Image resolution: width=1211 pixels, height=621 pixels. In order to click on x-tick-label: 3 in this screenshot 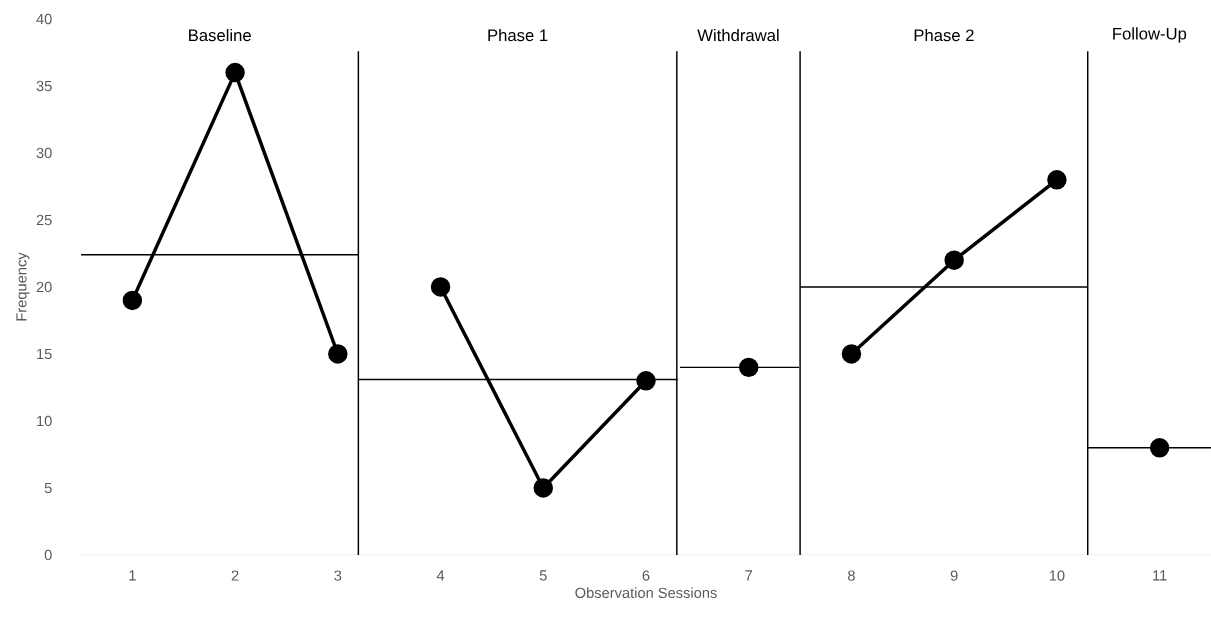, I will do `click(338, 575)`.